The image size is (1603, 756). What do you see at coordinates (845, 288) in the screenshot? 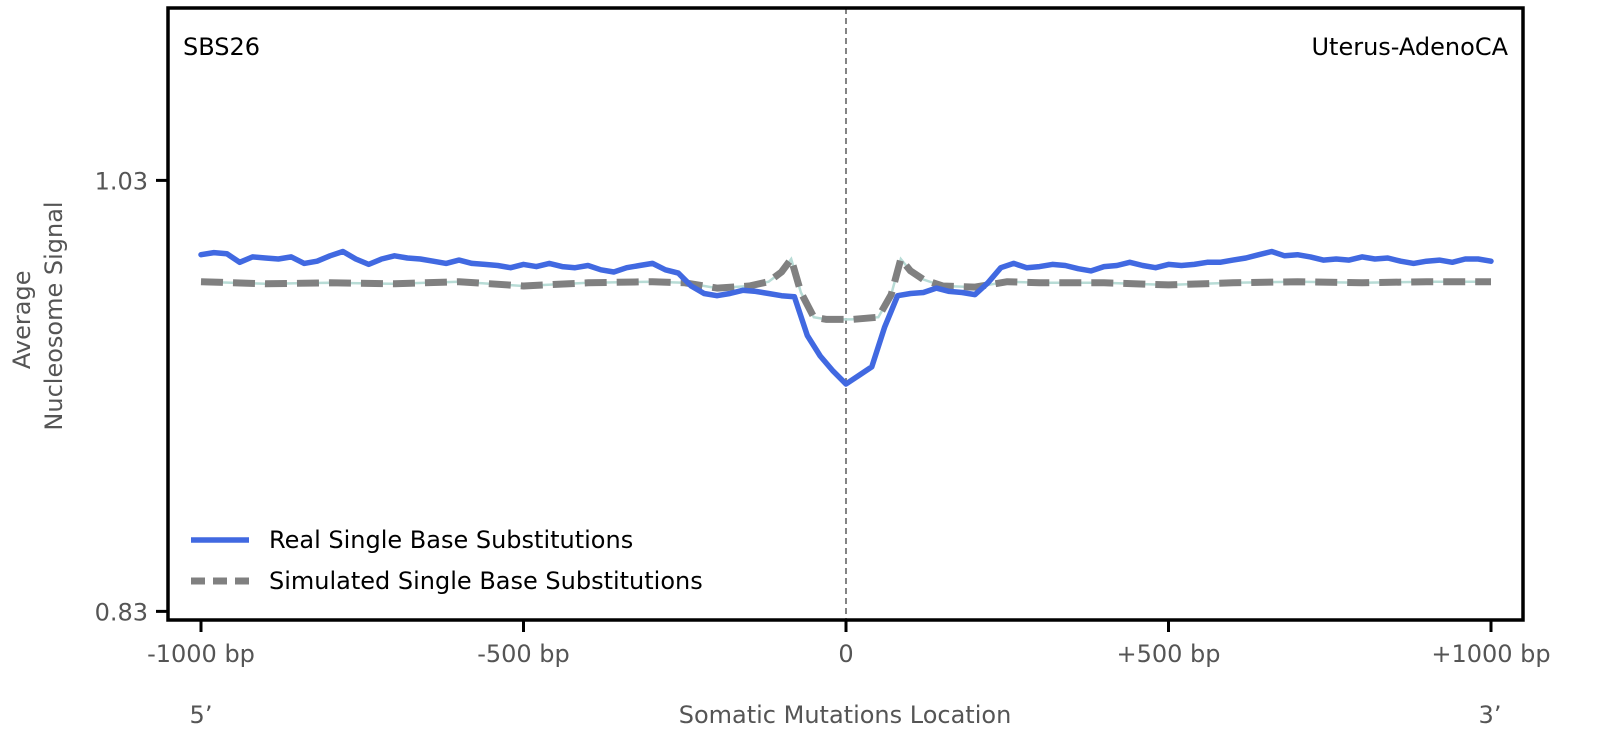
I see `series-line-simulated-underlay` at bounding box center [845, 288].